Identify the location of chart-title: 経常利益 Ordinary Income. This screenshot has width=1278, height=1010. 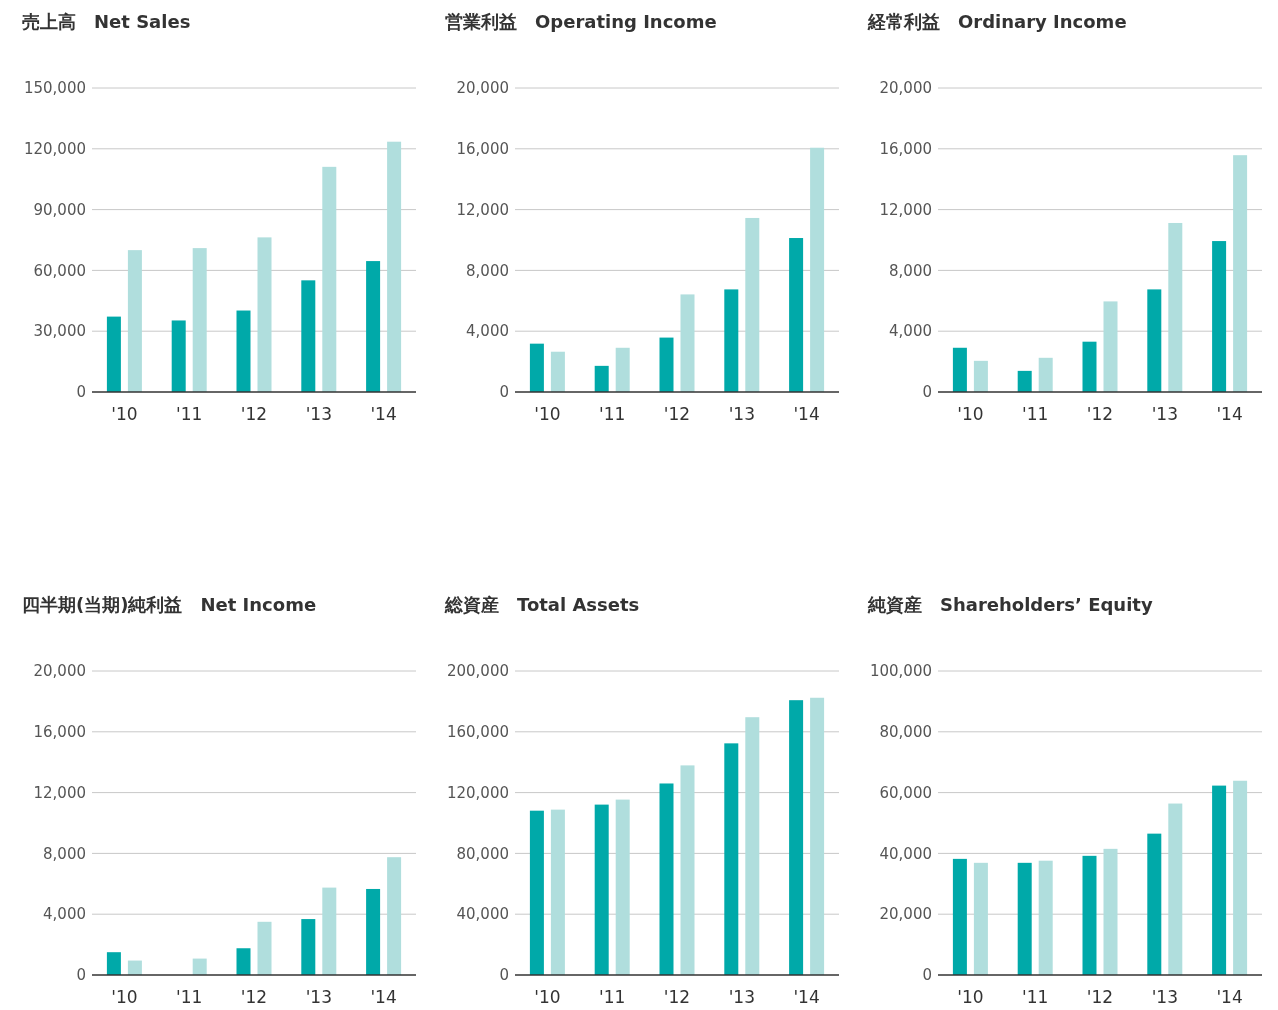
(997, 21).